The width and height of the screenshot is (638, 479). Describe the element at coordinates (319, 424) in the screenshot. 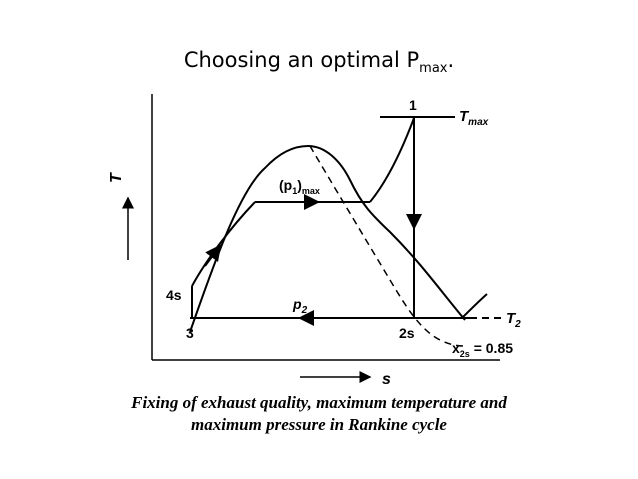

I see `caption-line-2: maximum pressure in Rankine cycle` at that location.